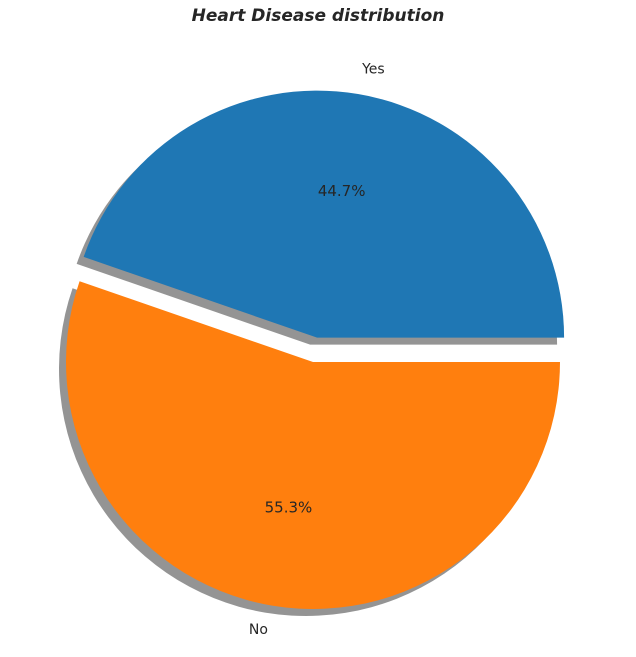  I want to click on pct-label-yes: 44.7%, so click(342, 191).